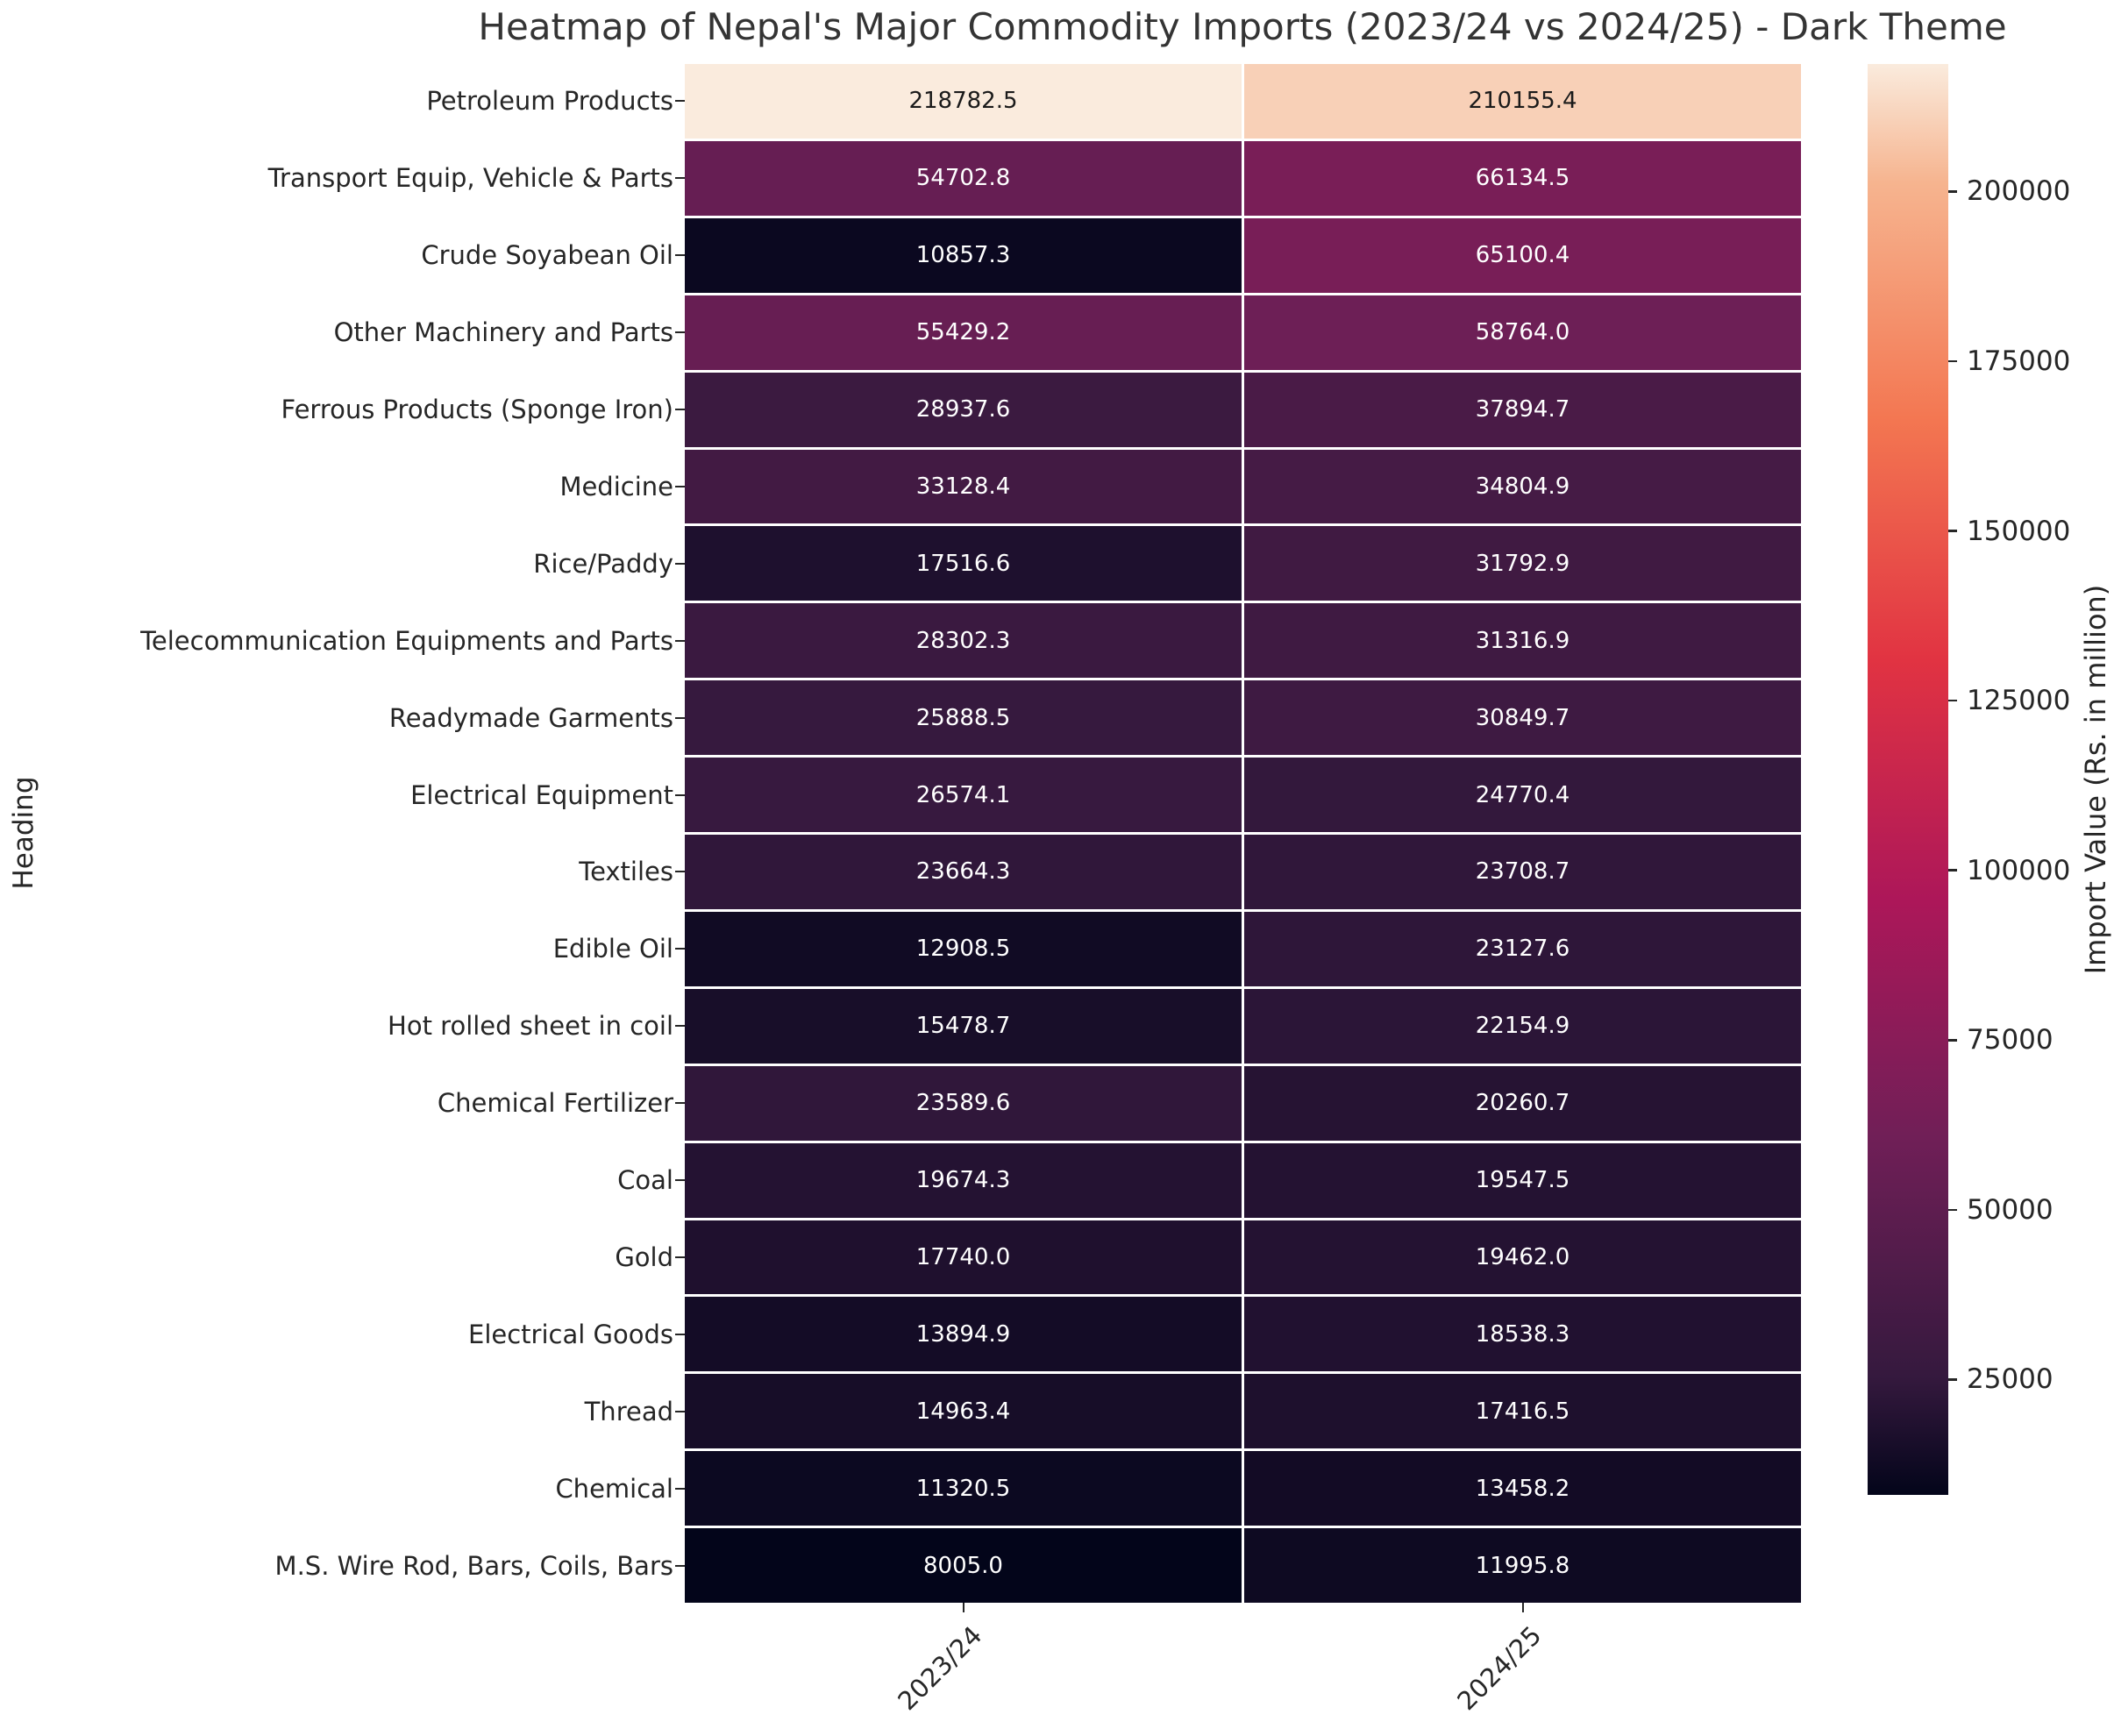 The height and width of the screenshot is (1736, 2114). Describe the element at coordinates (570, 1334) in the screenshot. I see `row-label: Electrical Goods` at that location.